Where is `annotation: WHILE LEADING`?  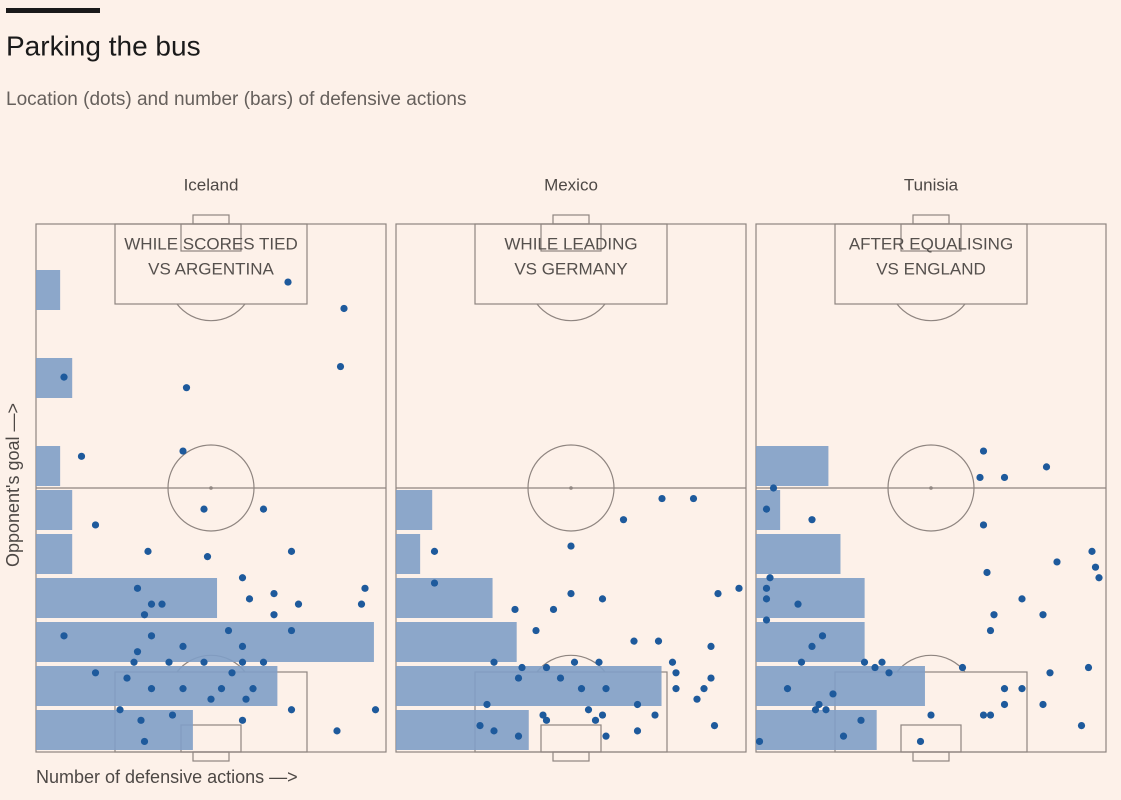 annotation: WHILE LEADING is located at coordinates (570, 243).